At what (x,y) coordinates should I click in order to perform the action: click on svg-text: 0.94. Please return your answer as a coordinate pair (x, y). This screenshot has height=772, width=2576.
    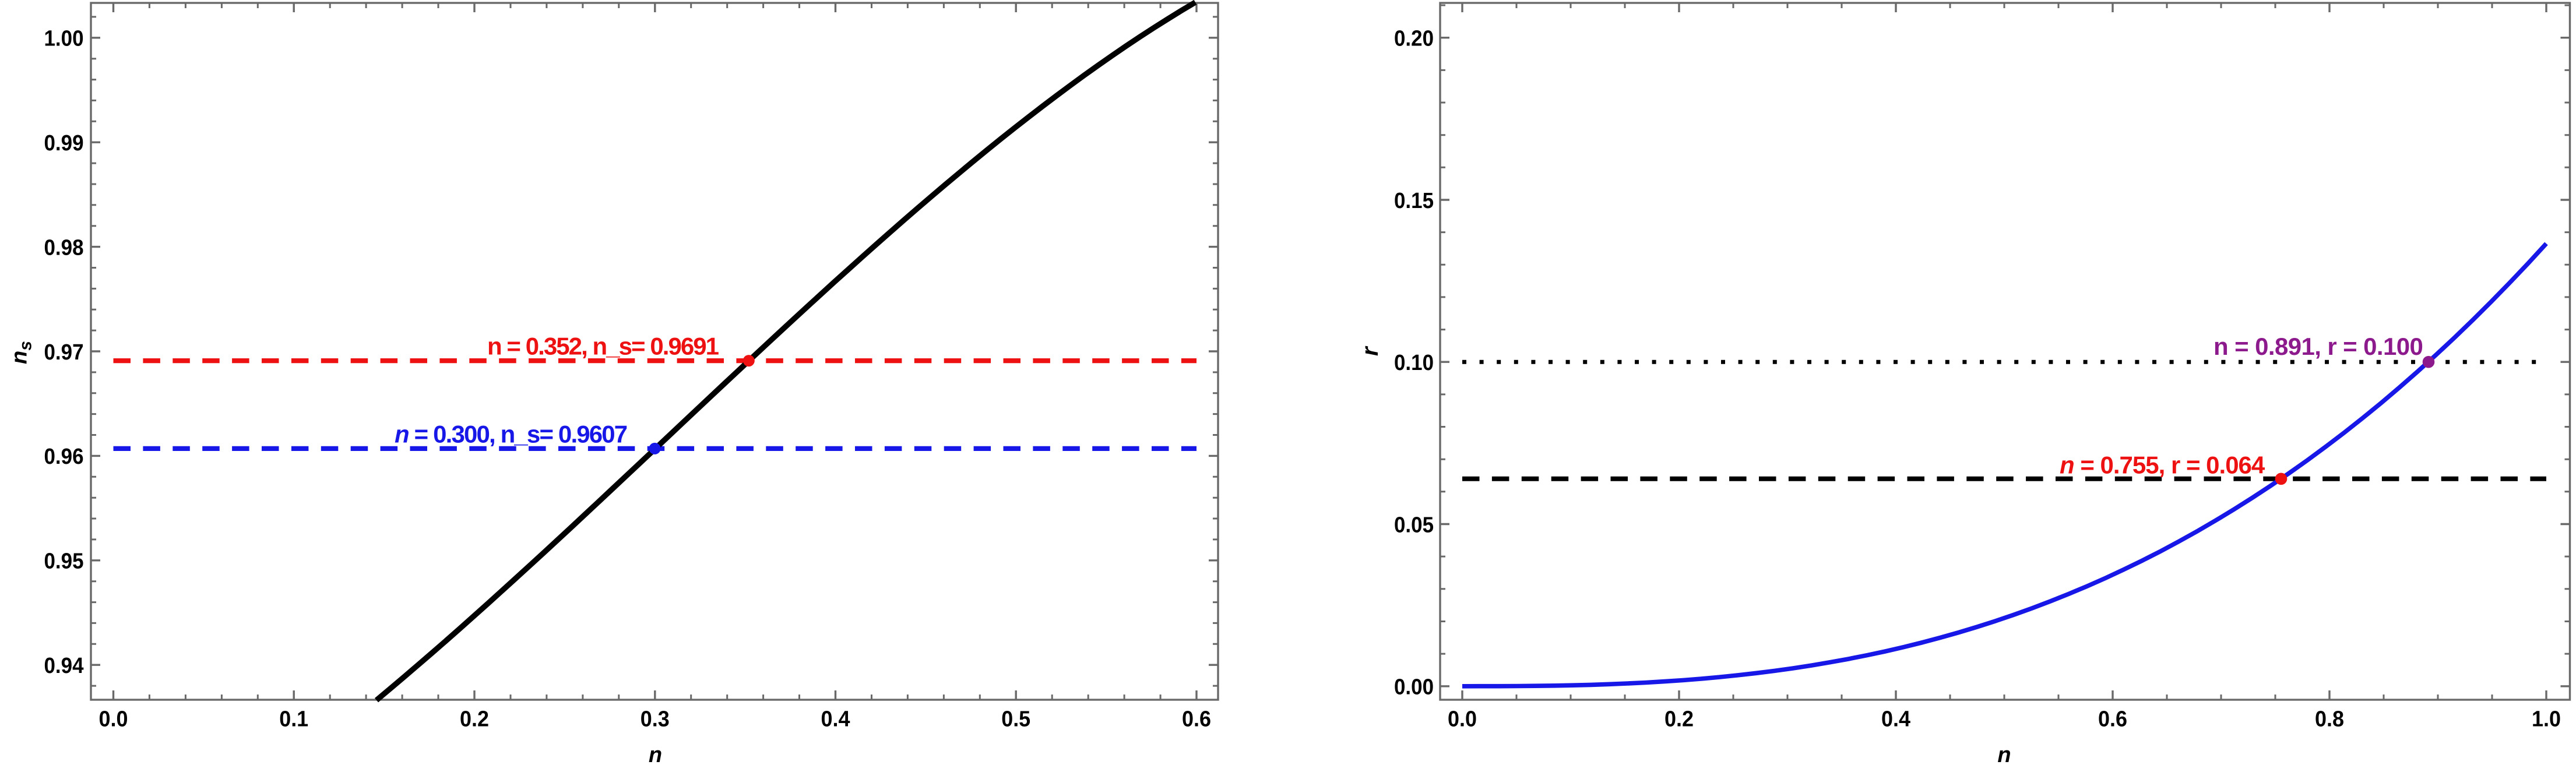
    Looking at the image, I should click on (64, 666).